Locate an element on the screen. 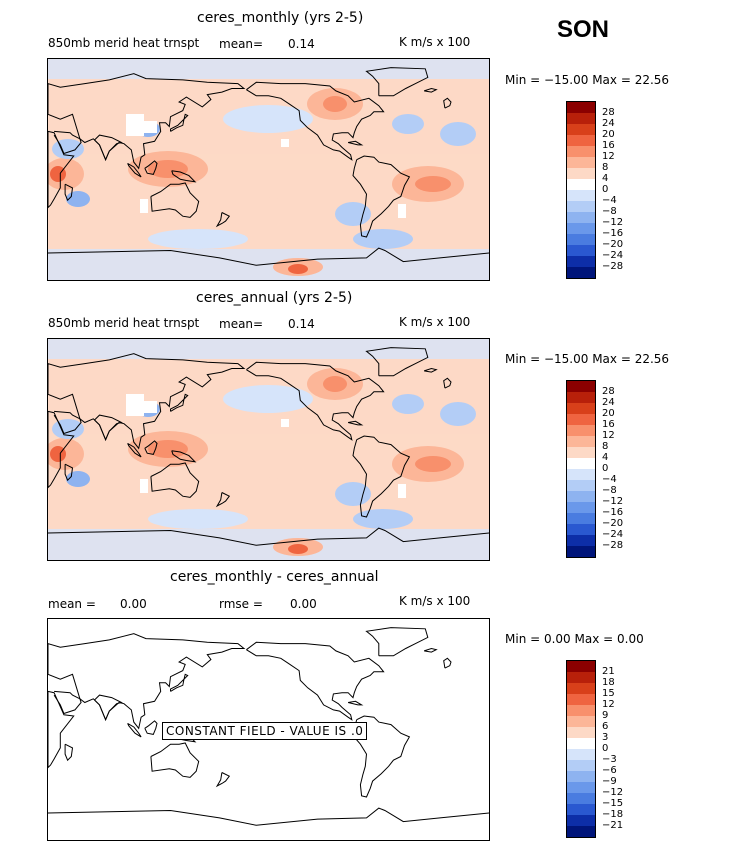  panel-1-coastlines is located at coordinates (268, 166).